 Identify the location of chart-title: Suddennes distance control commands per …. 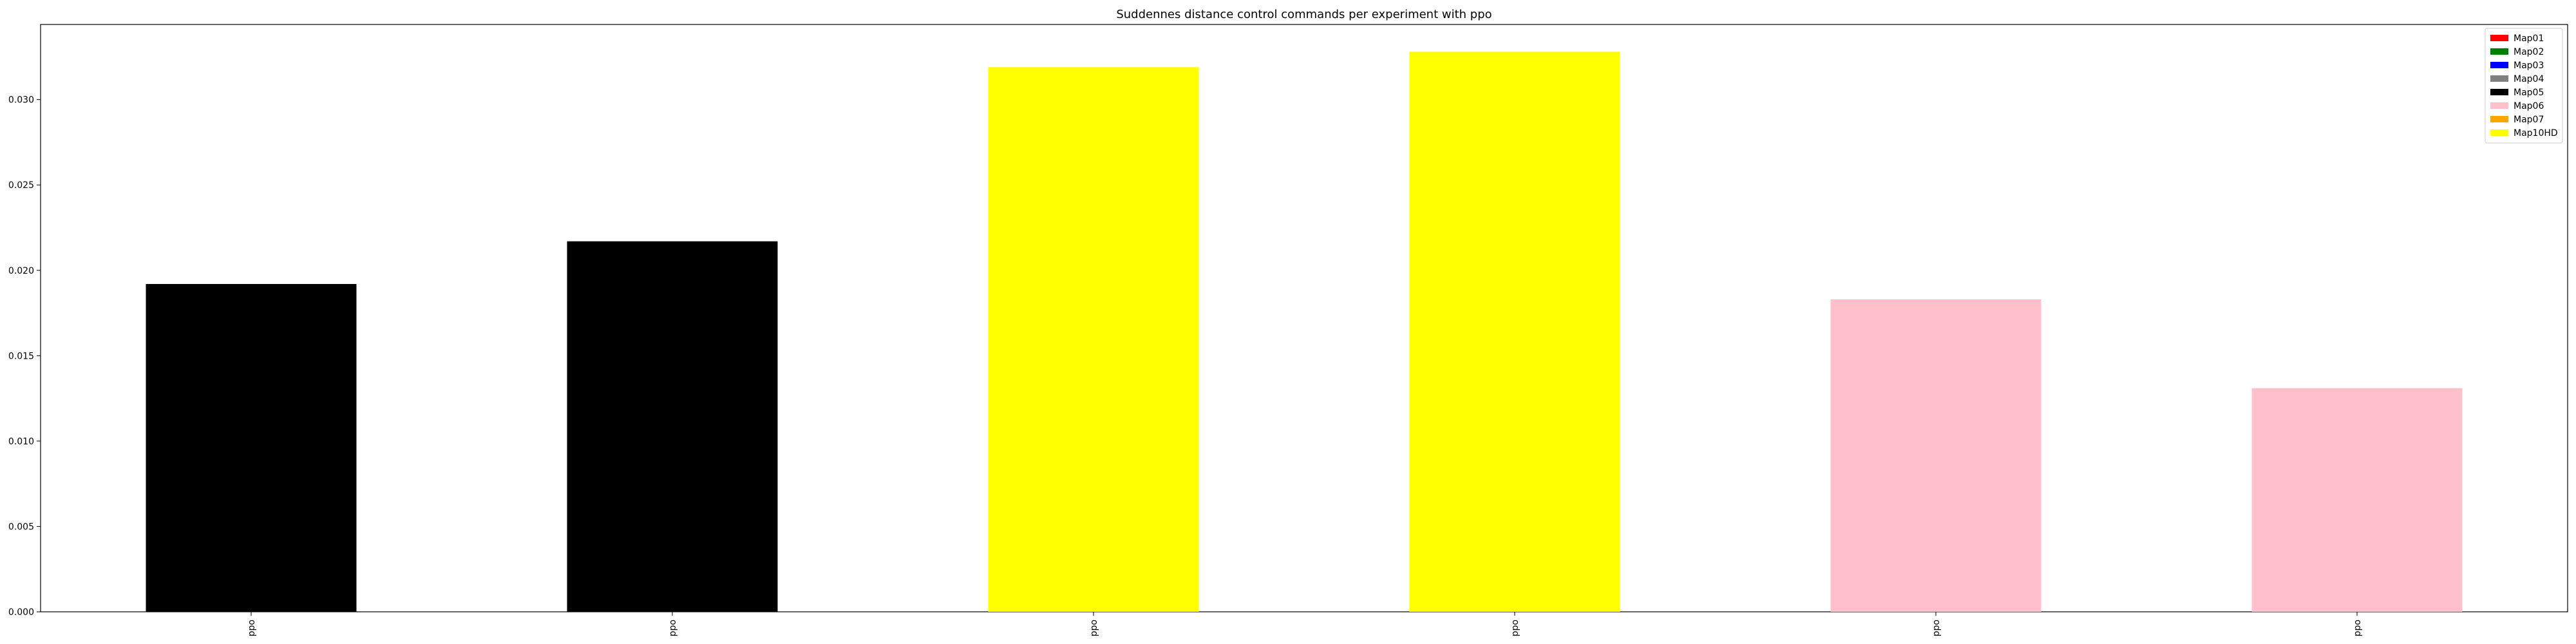
(1304, 14).